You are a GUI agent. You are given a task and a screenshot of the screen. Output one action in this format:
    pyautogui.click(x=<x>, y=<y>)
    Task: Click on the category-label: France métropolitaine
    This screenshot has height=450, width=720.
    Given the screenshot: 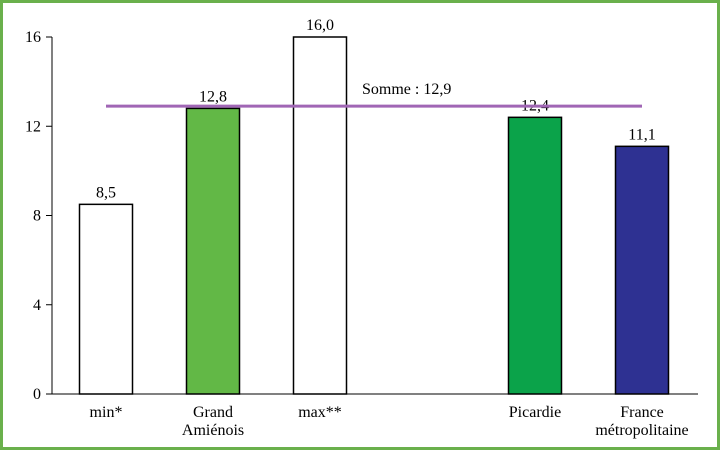 What is the action you would take?
    pyautogui.click(x=641, y=421)
    